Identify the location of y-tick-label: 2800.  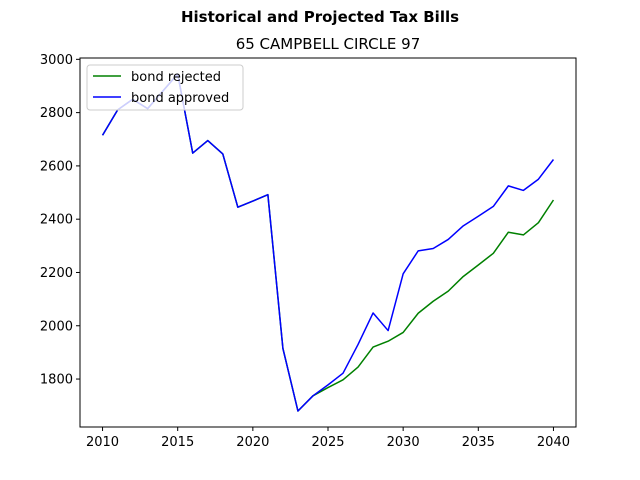
(56, 113).